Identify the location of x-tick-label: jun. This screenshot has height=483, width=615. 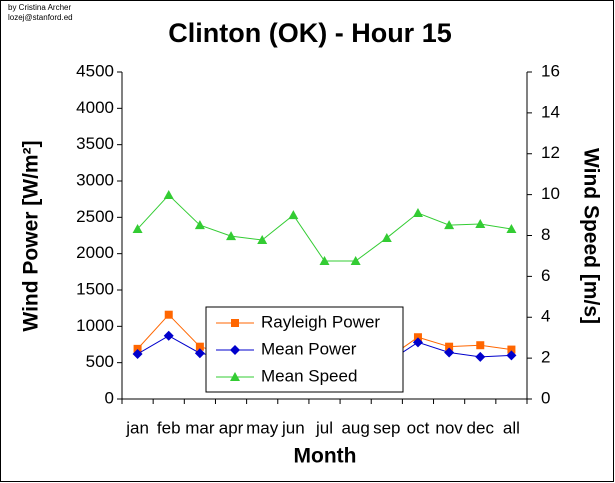
(293, 427).